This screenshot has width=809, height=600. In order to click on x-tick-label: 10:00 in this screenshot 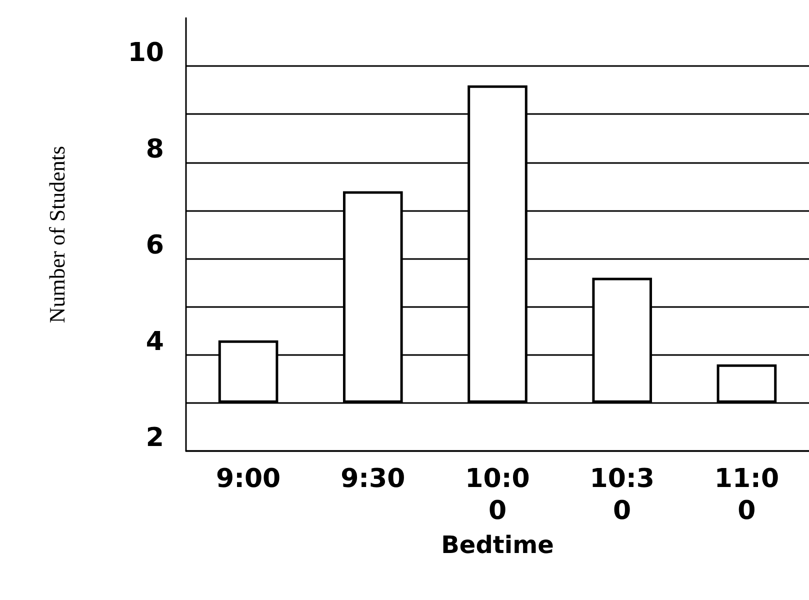, I will do `click(497, 495)`.